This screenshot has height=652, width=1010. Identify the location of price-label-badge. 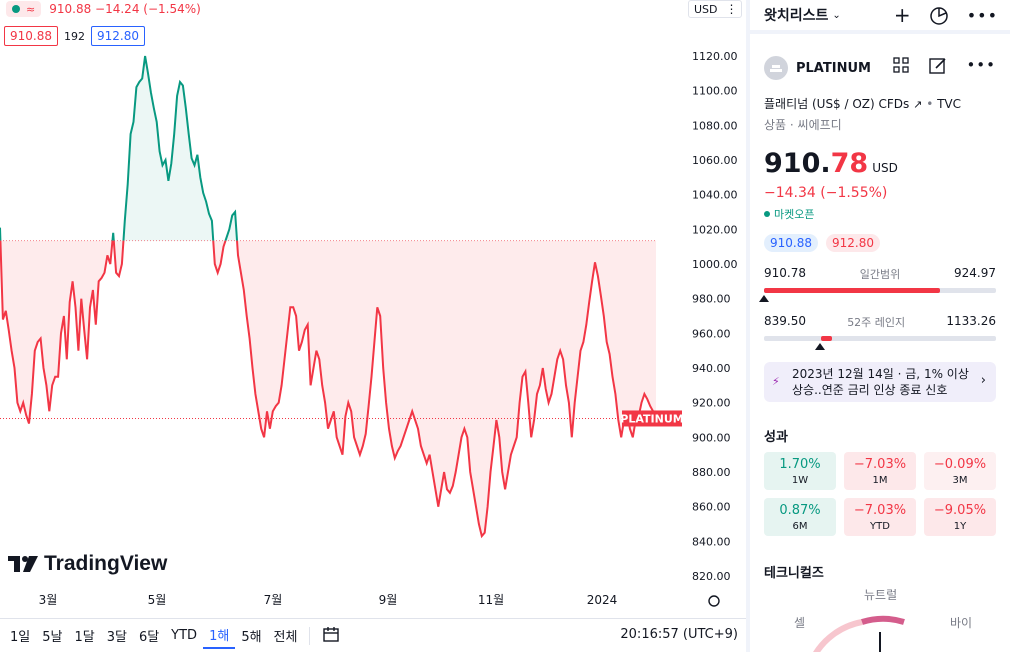
(652, 418).